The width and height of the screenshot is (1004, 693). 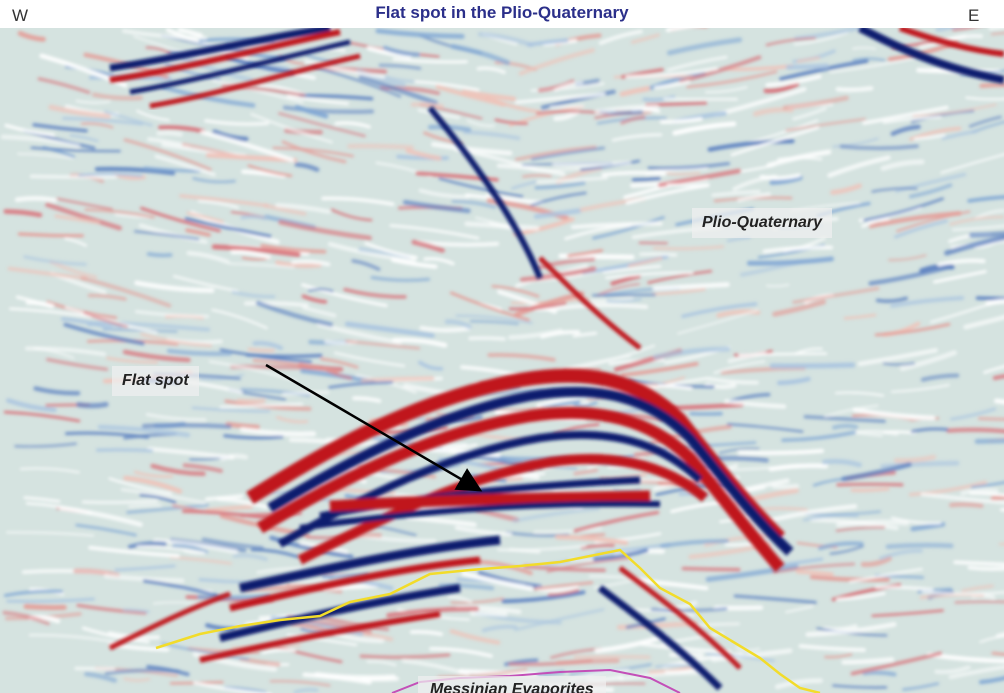 What do you see at coordinates (374, 427) in the screenshot?
I see `flat-spot-arrow` at bounding box center [374, 427].